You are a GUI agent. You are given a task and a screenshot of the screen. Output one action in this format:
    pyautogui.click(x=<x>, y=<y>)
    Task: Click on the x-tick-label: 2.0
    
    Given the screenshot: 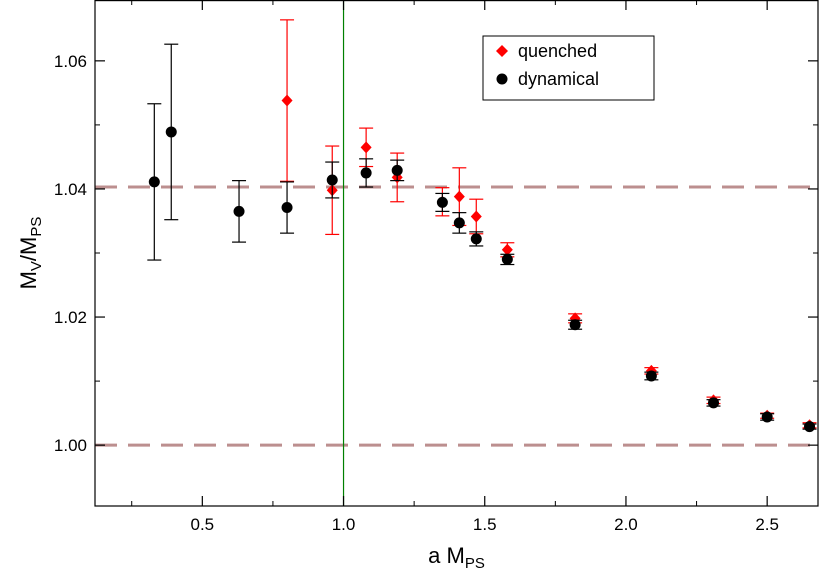 What is the action you would take?
    pyautogui.click(x=626, y=524)
    